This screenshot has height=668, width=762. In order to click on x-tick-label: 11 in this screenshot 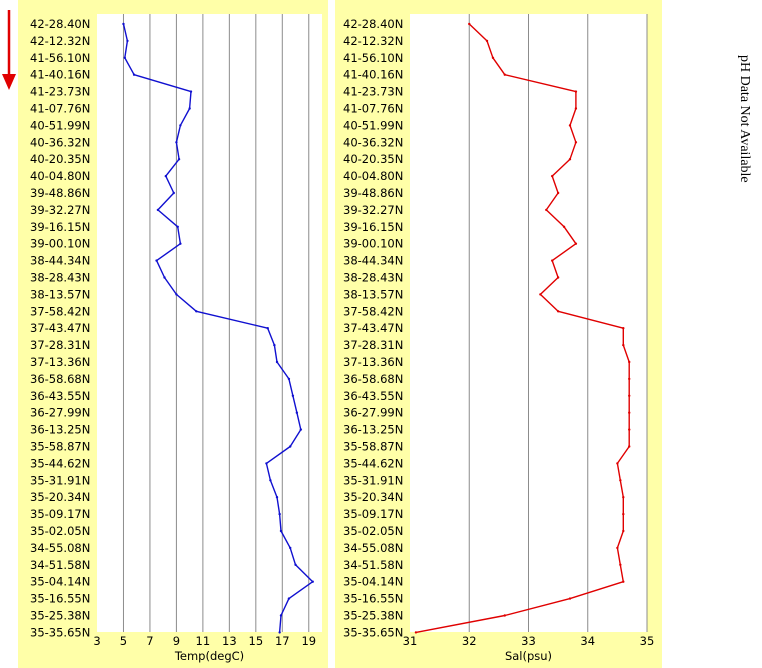, I will do `click(203, 641)`.